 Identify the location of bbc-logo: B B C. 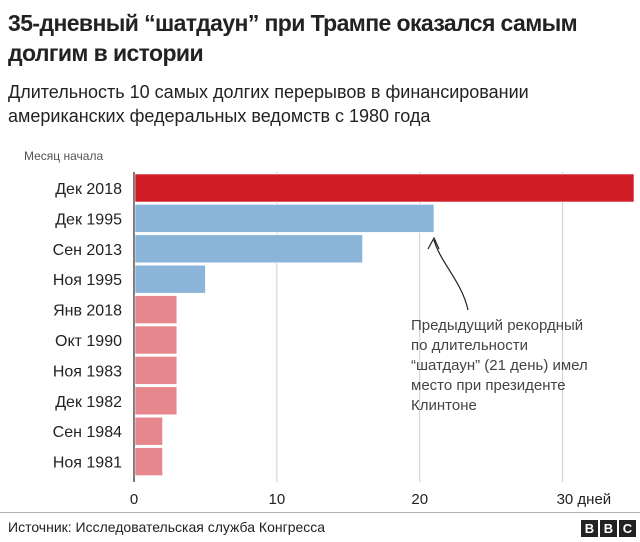
(608, 528).